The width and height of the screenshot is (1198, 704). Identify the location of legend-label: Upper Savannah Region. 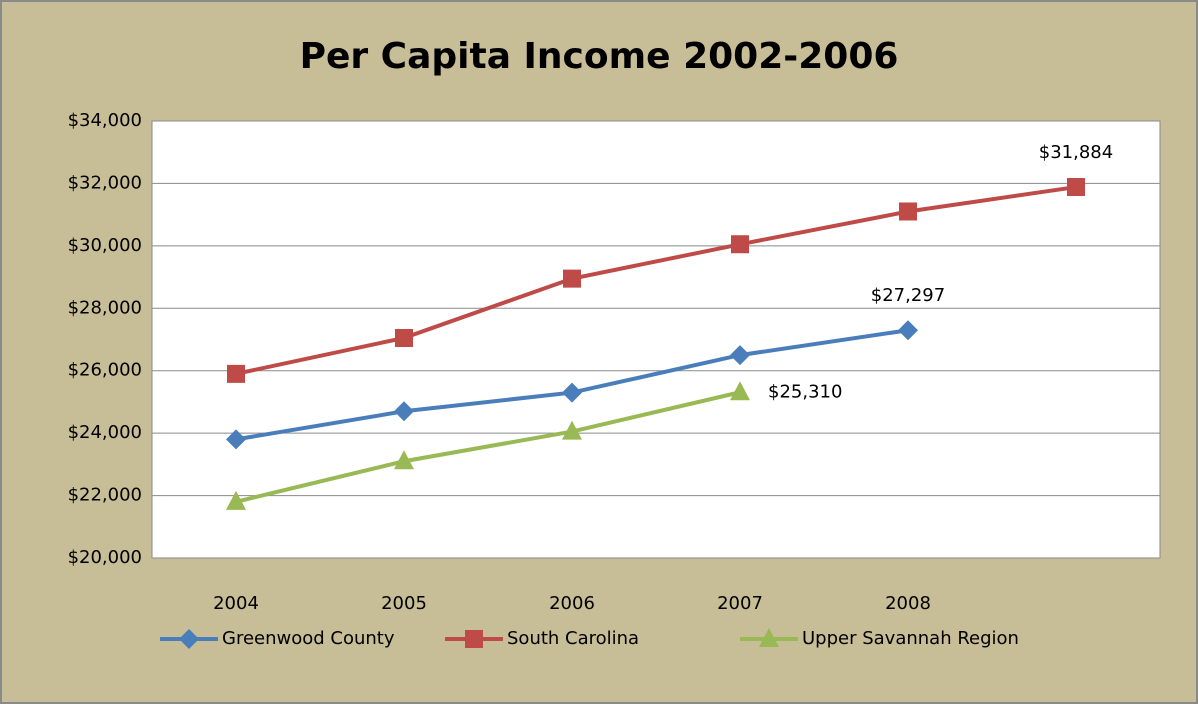
(910, 638).